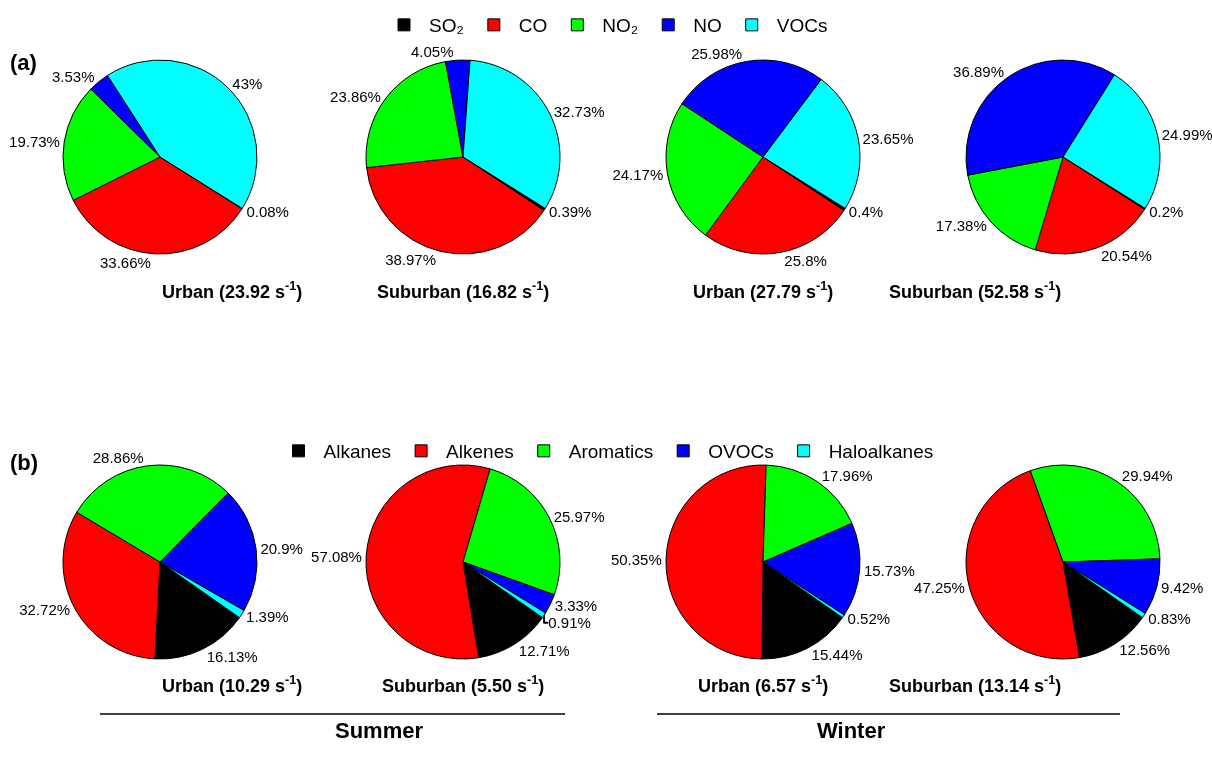 This screenshot has height=766, width=1212. What do you see at coordinates (118, 457) in the screenshot?
I see `data-label: 28.86%` at bounding box center [118, 457].